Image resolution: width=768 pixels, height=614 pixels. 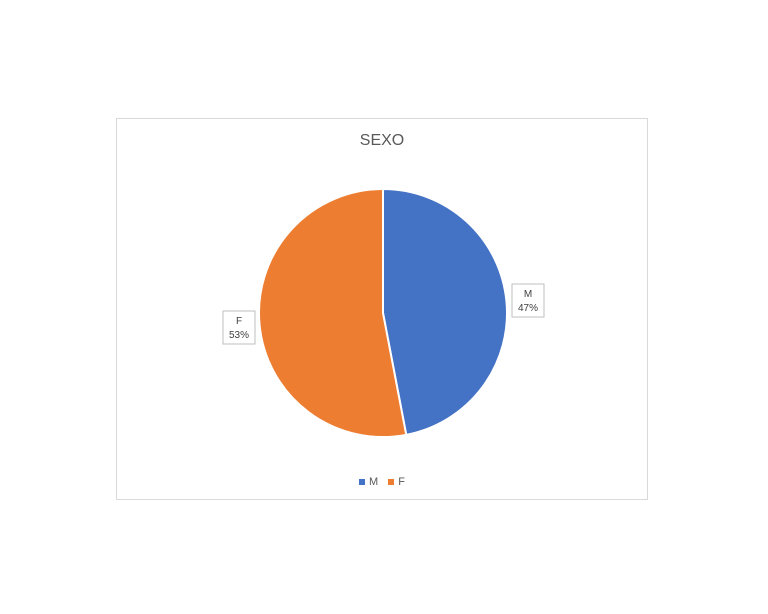 I want to click on legend-item-m: M, so click(x=368, y=482).